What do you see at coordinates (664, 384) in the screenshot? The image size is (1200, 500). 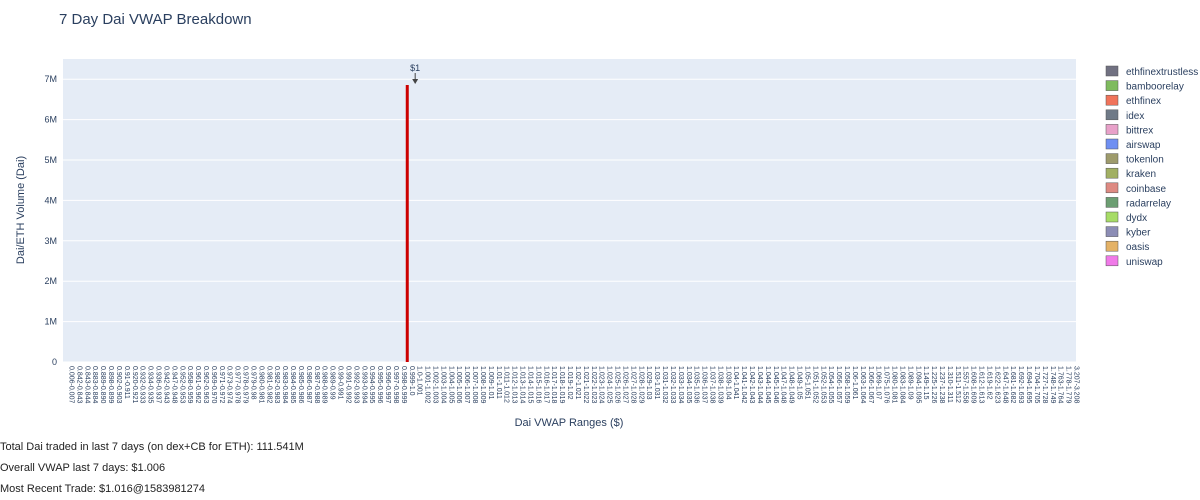 I see `x-tick-label: 1.031-1.032` at bounding box center [664, 384].